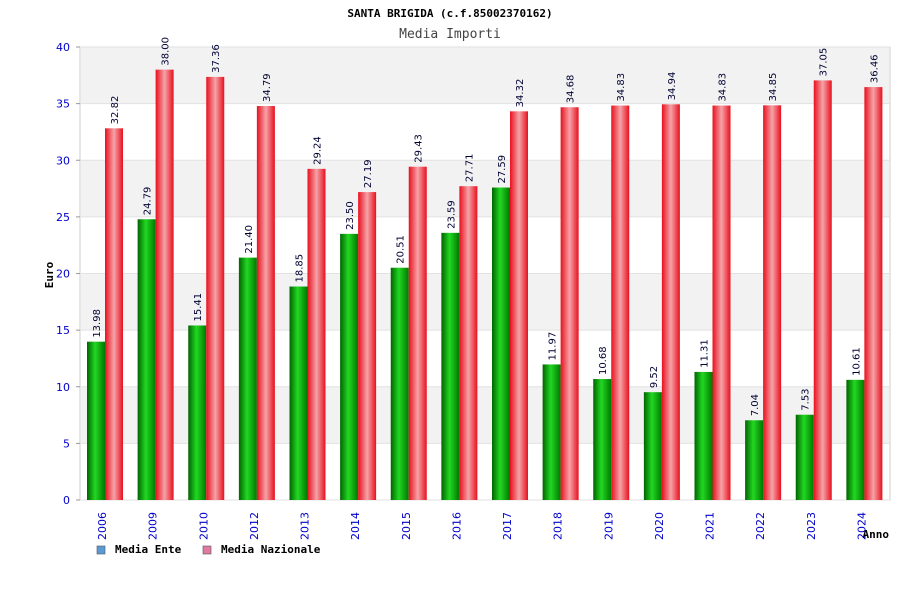 This screenshot has width=900, height=600. I want to click on x-tick-label: 2012, so click(254, 526).